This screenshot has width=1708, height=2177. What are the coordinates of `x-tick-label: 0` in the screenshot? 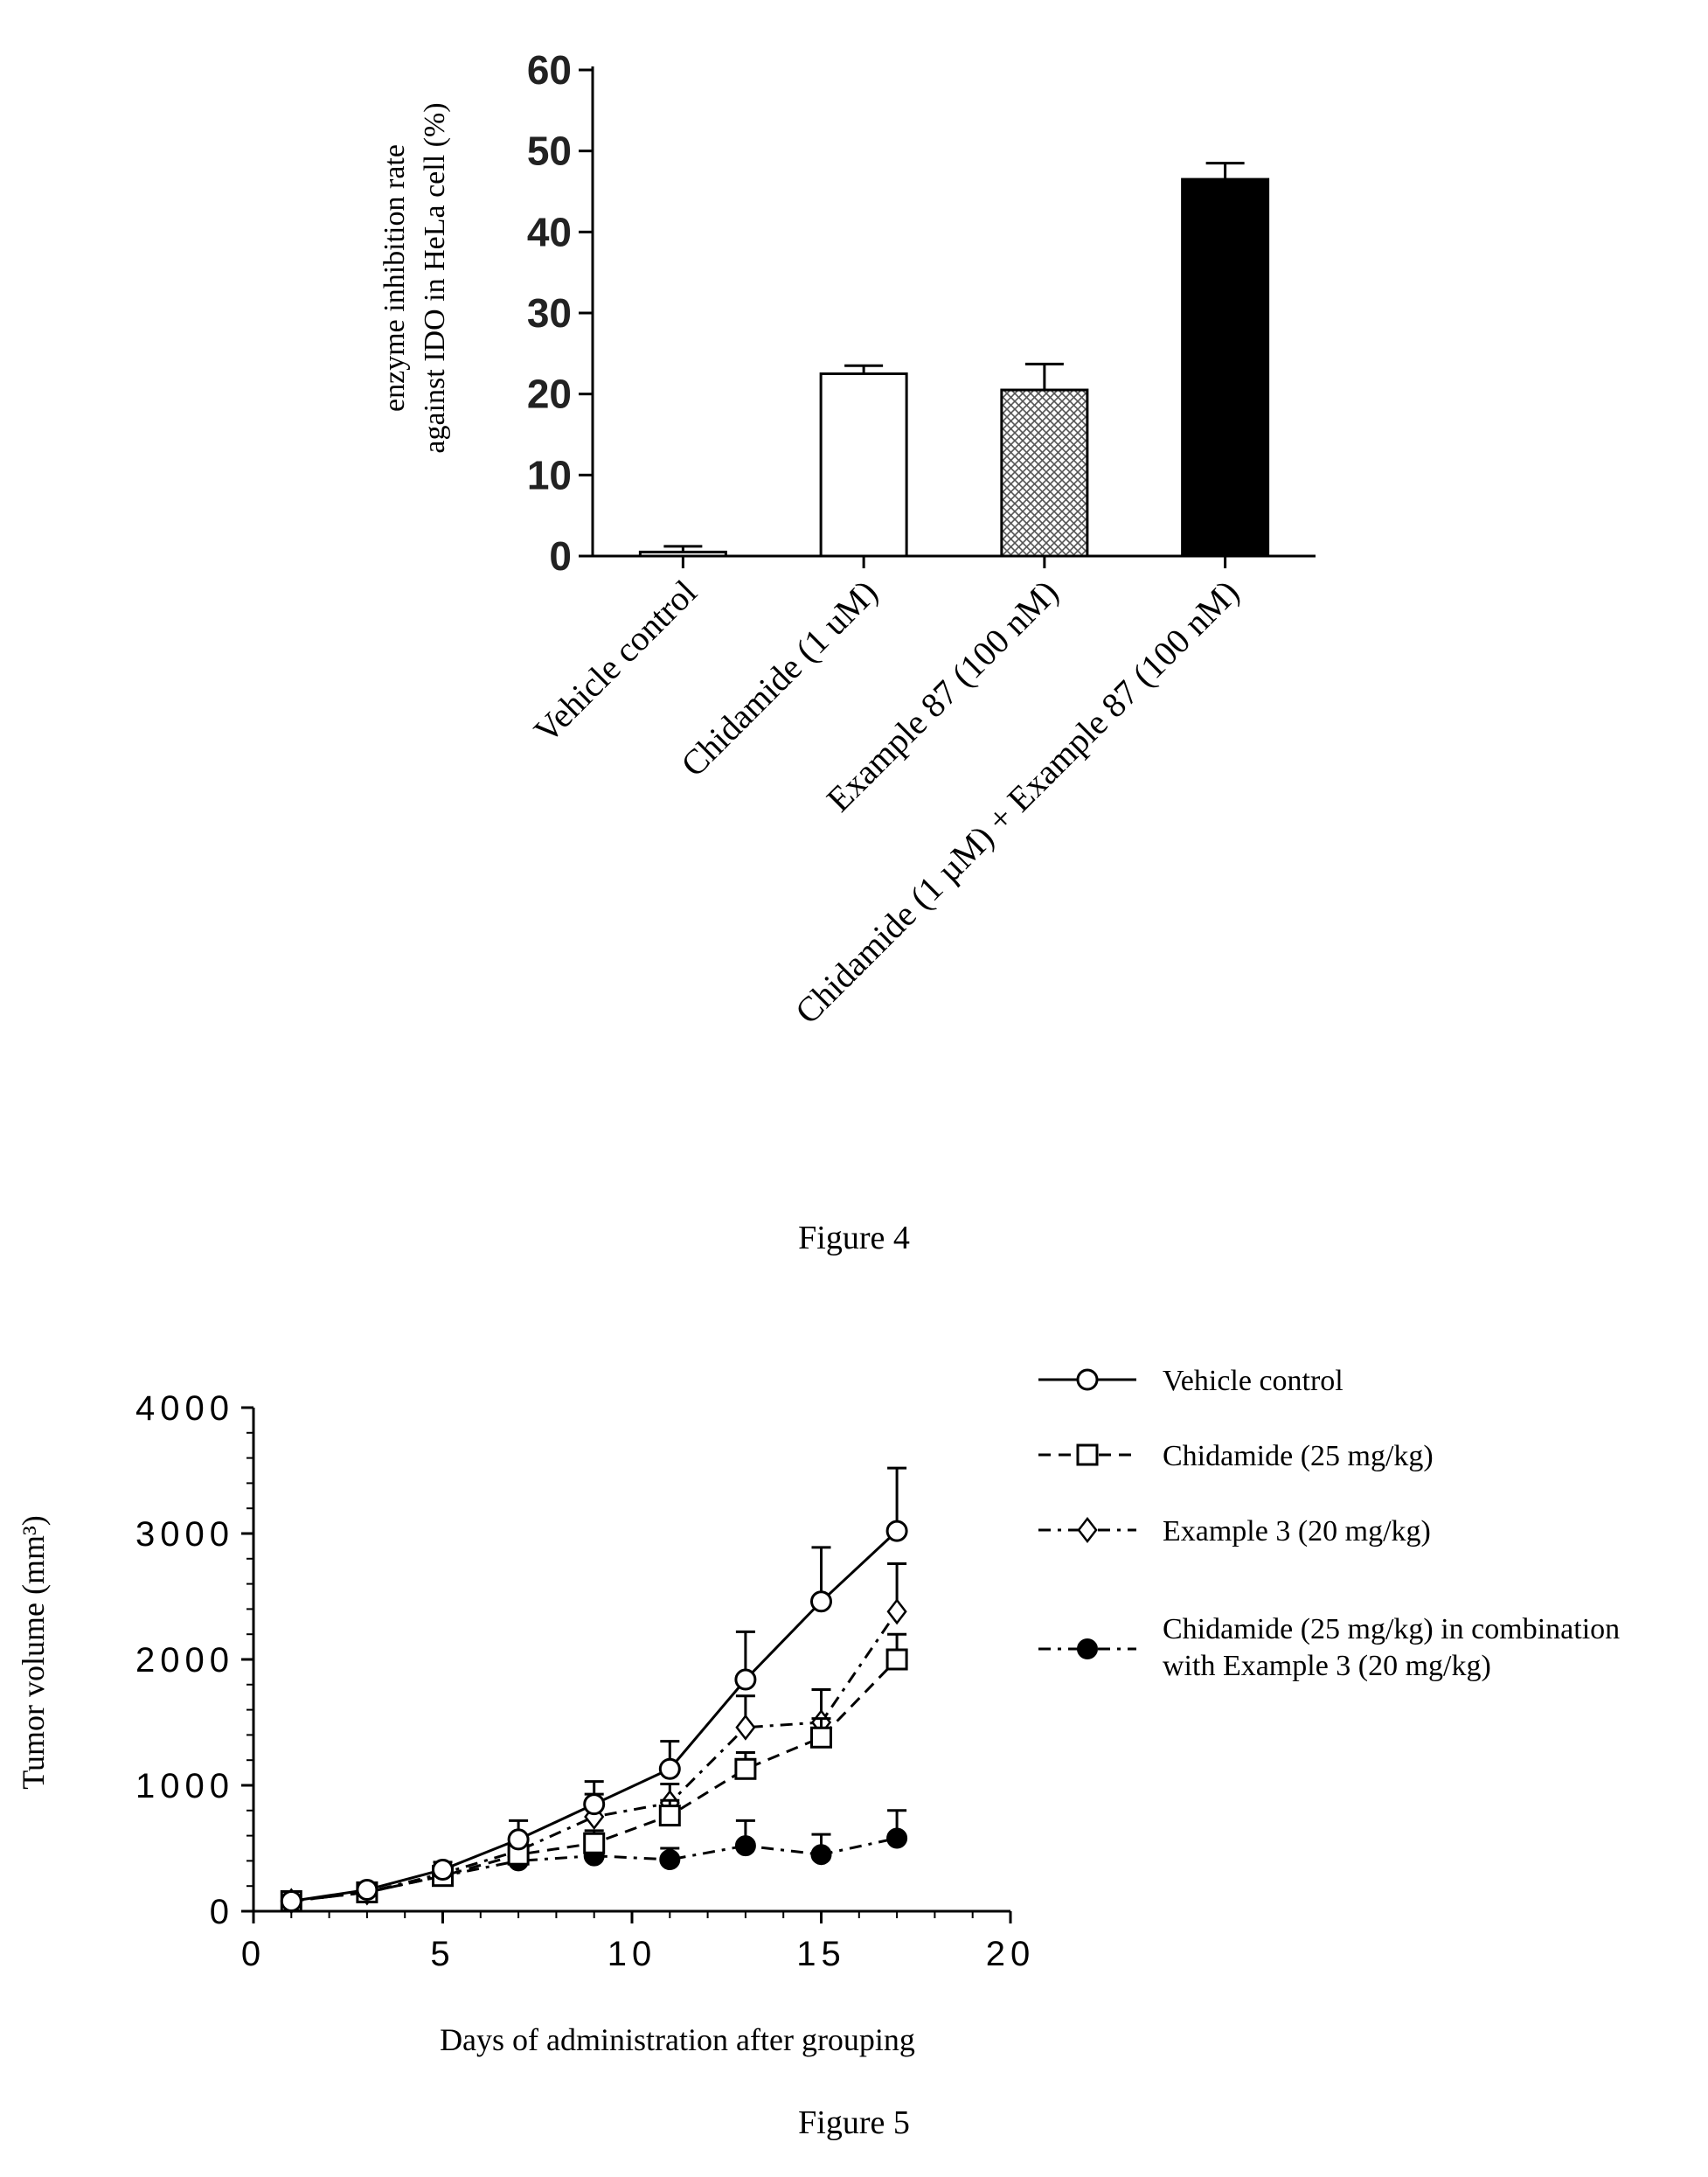 It's located at (253, 1954).